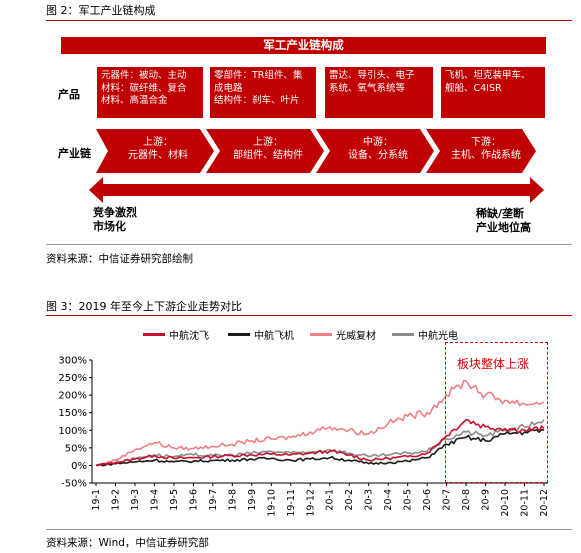 This screenshot has height=553, width=581. I want to click on chevron-text-2: 上游： 部组件、结构件, so click(268, 149).